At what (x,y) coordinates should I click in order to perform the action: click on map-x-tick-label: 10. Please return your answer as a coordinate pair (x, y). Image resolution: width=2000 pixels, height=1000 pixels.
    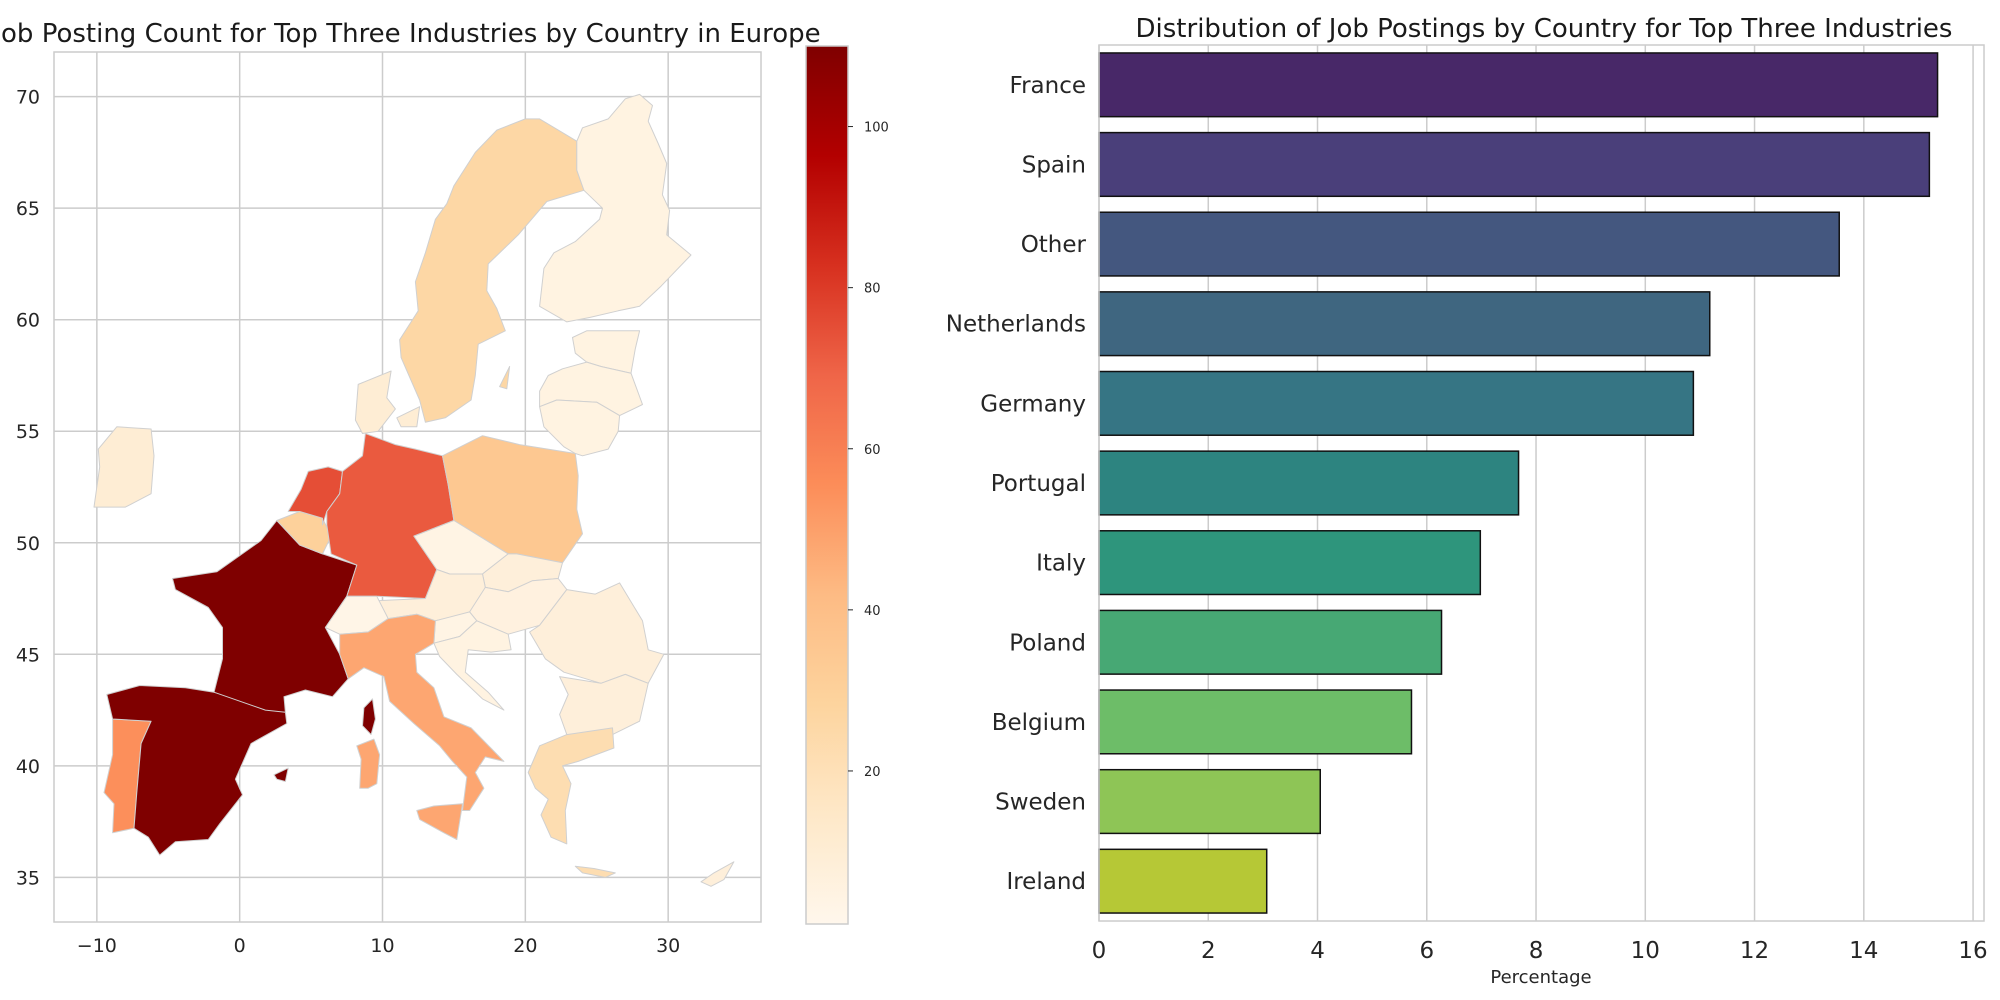
    Looking at the image, I should click on (382, 946).